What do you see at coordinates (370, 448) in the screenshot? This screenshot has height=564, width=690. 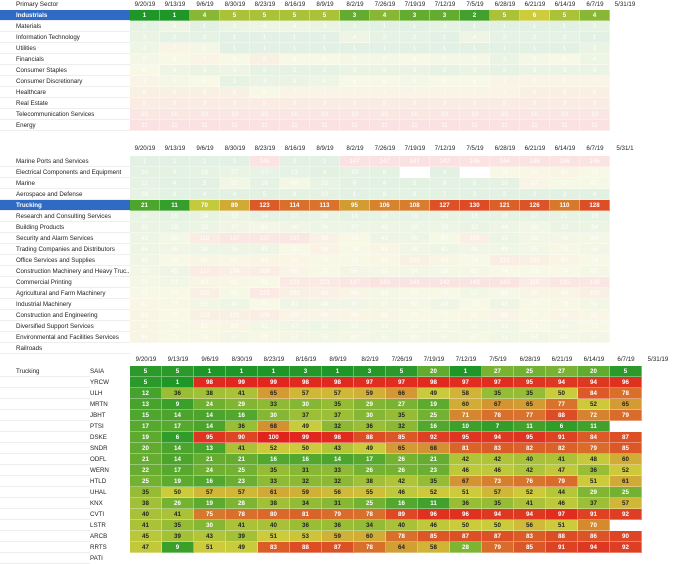 I see `value-cell: 49` at bounding box center [370, 448].